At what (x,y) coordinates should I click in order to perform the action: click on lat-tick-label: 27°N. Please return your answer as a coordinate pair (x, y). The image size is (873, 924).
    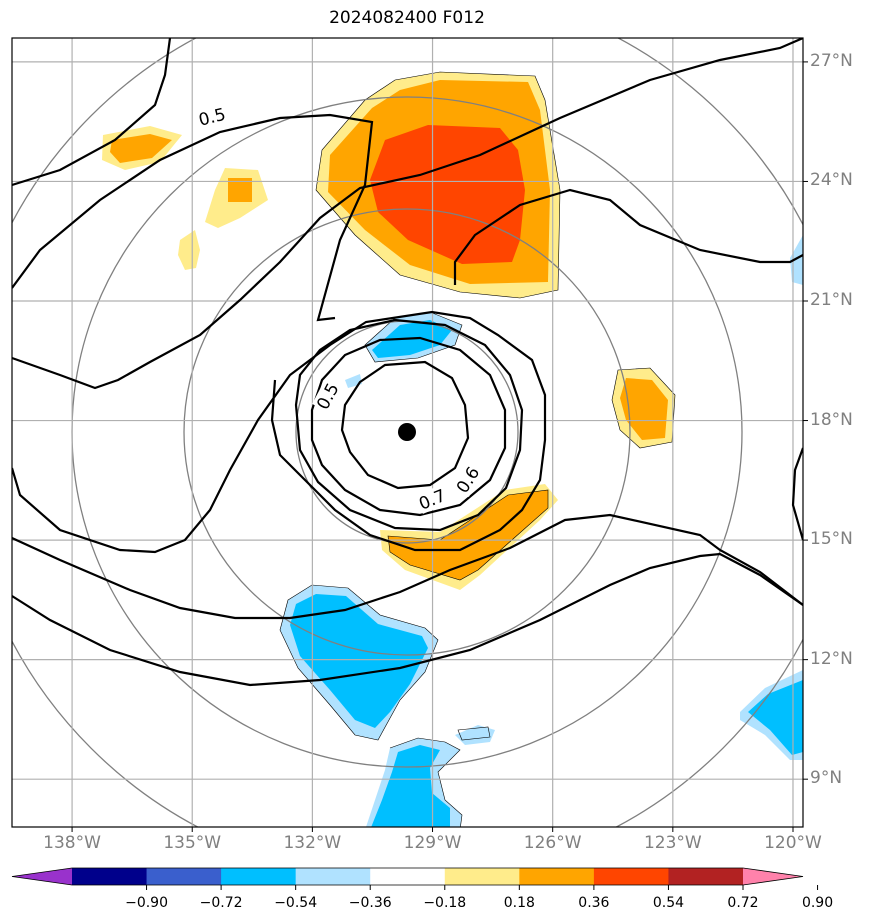
    Looking at the image, I should click on (831, 60).